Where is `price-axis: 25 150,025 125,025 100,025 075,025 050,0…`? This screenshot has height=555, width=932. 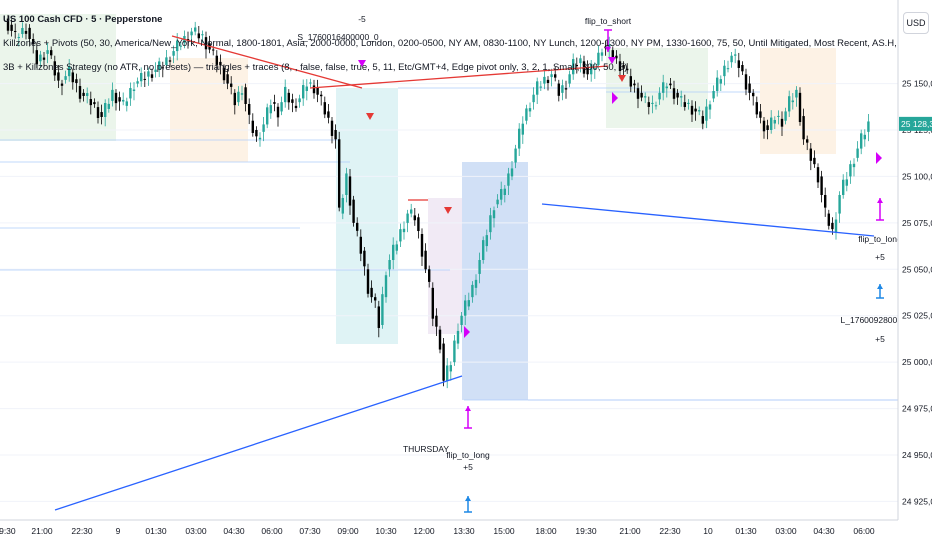
price-axis: 25 150,025 125,025 100,025 075,025 050,0… is located at coordinates (914, 275).